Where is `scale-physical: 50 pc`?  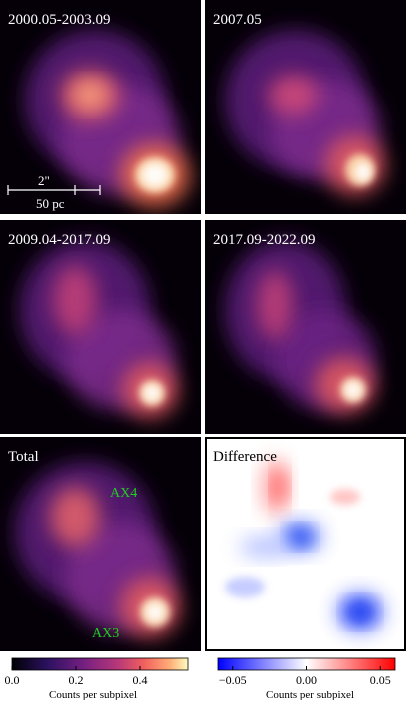 scale-physical: 50 pc is located at coordinates (50, 203).